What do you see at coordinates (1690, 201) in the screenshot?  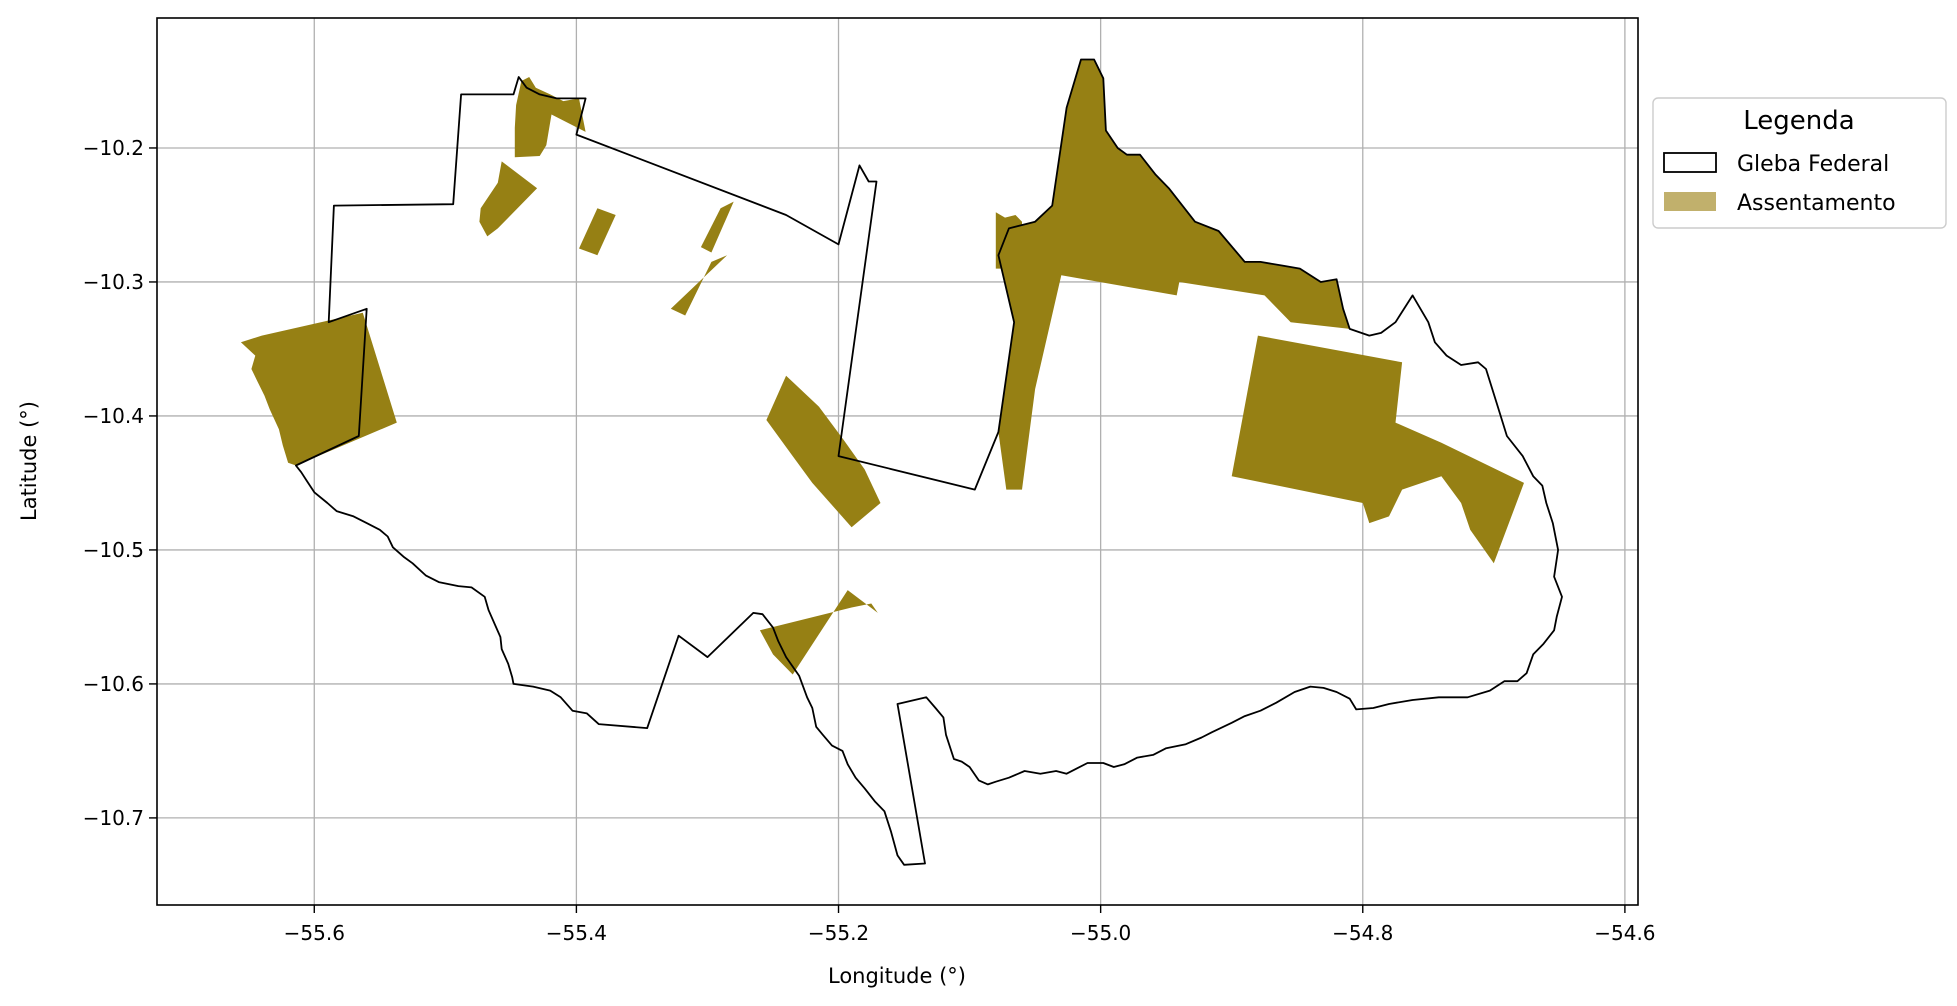 I see `legend-swatch-assentamento` at bounding box center [1690, 201].